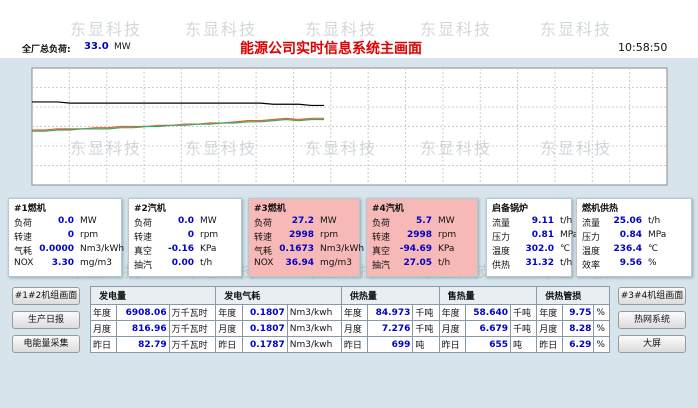 This screenshot has width=698, height=408. Describe the element at coordinates (488, 344) in the screenshot. I see `cell-value: 655` at that location.